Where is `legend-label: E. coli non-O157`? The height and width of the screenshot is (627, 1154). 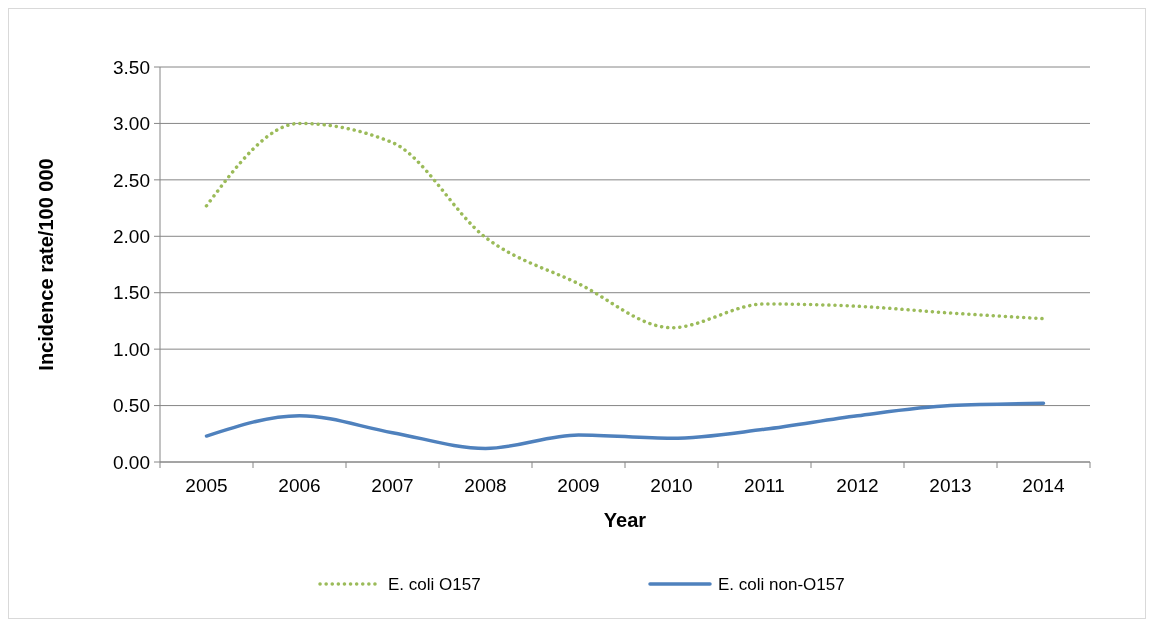
legend-label: E. coli non-O157 is located at coordinates (781, 584).